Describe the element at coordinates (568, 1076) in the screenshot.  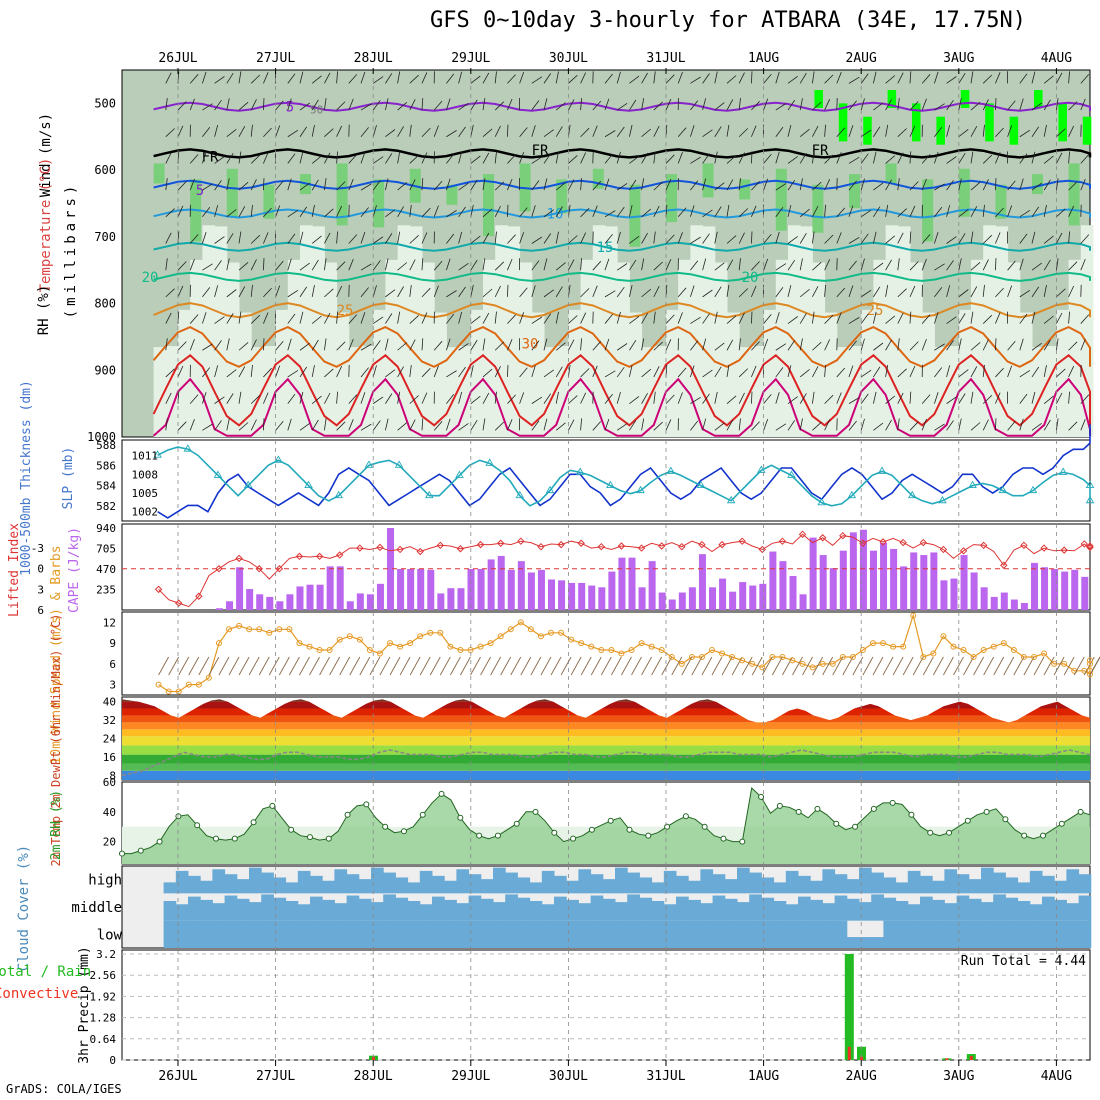
I see `day-label-30jul-bottom: 30JUL` at that location.